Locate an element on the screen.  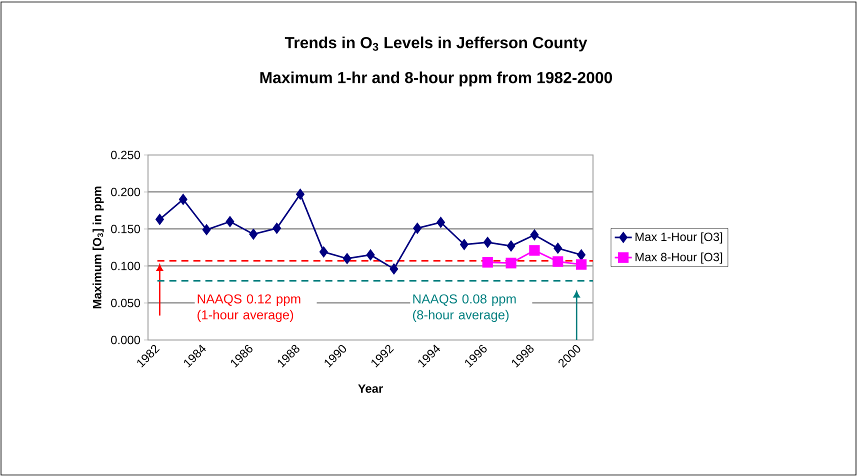
y-axis-title: Maximum [O$_{3}$] in ppm is located at coordinates (98, 247).